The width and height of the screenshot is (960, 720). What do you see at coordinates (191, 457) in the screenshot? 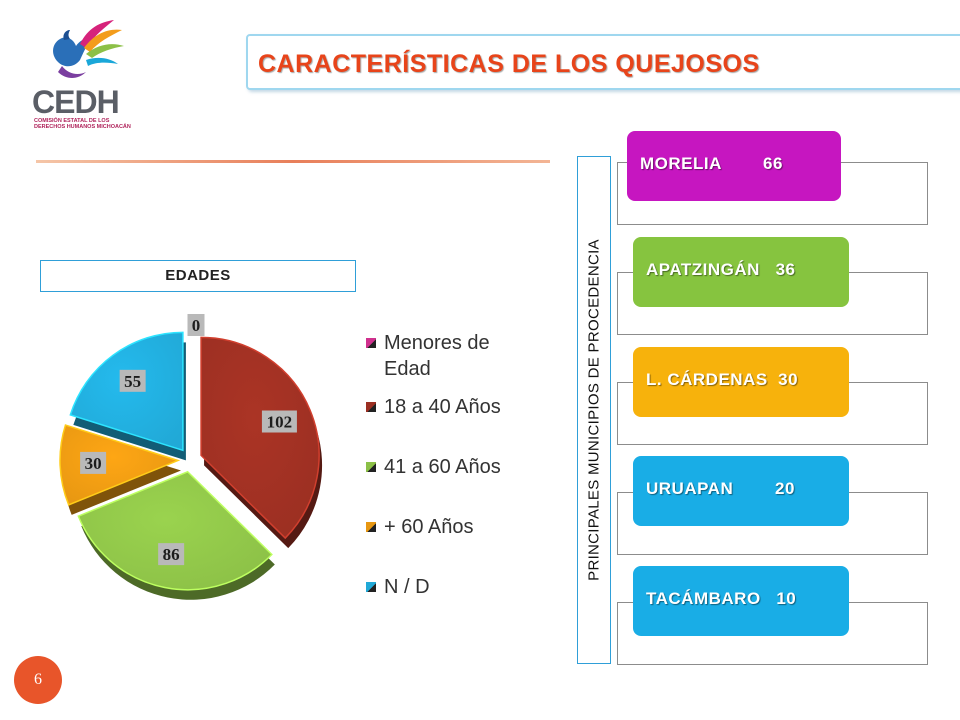
I see `age-pie-chart: 0 102 86 30 55` at bounding box center [191, 457].